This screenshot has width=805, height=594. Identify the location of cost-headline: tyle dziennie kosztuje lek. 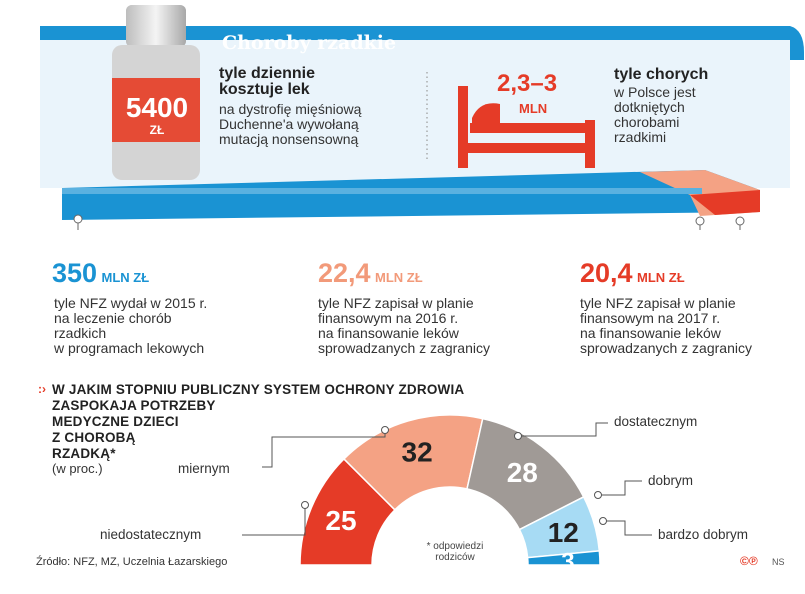
(267, 82).